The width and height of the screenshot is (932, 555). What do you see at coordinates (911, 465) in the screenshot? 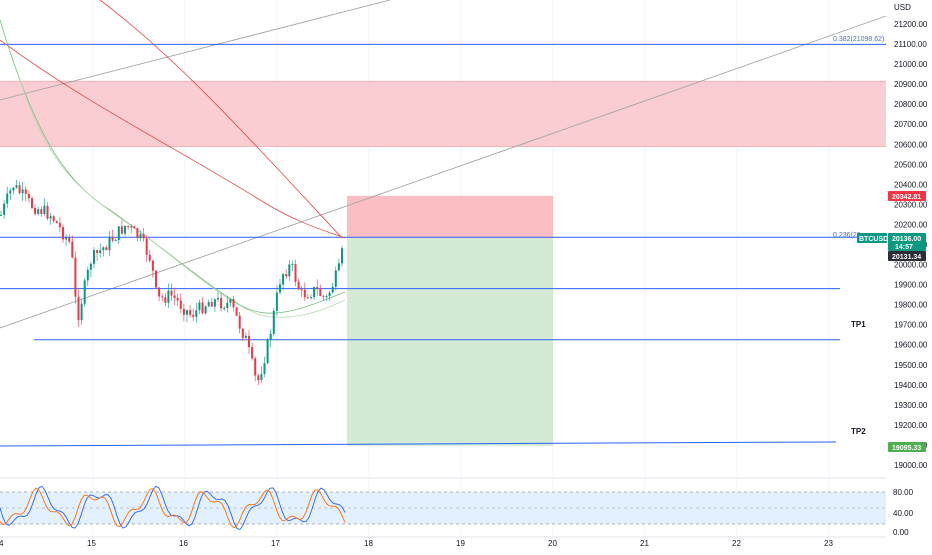
I see `price-tick: 19000.00` at bounding box center [911, 465].